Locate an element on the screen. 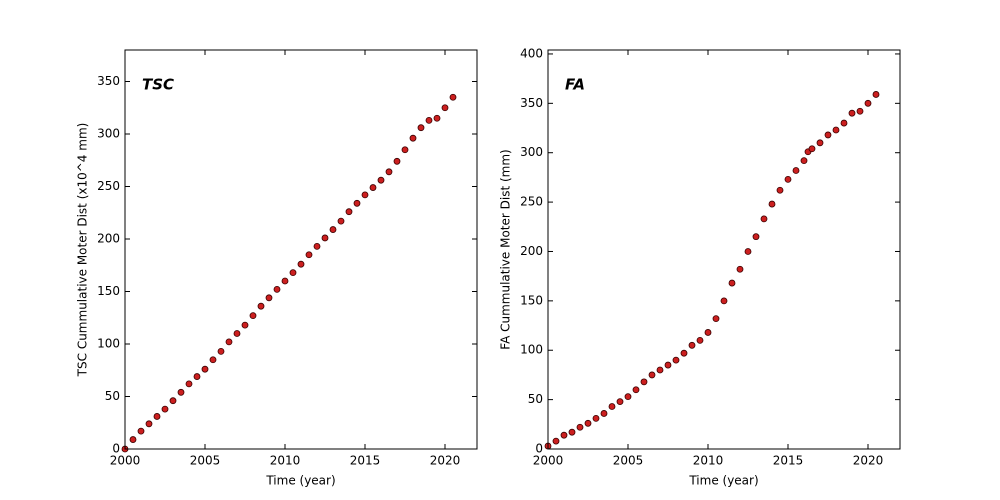 This screenshot has height=500, width=1000. annotation: TSC is located at coordinates (158, 85).